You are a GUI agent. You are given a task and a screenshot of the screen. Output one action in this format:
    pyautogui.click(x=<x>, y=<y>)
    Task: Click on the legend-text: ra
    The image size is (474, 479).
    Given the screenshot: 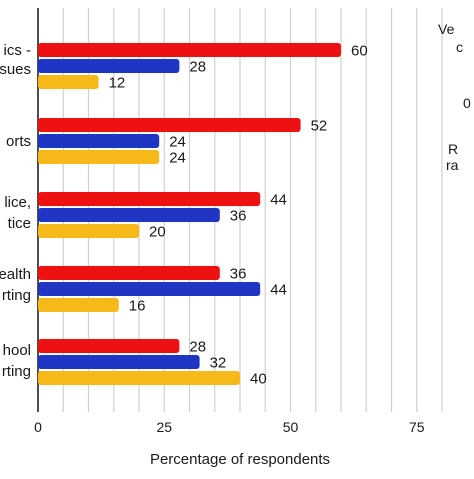 What is the action you would take?
    pyautogui.click(x=452, y=165)
    